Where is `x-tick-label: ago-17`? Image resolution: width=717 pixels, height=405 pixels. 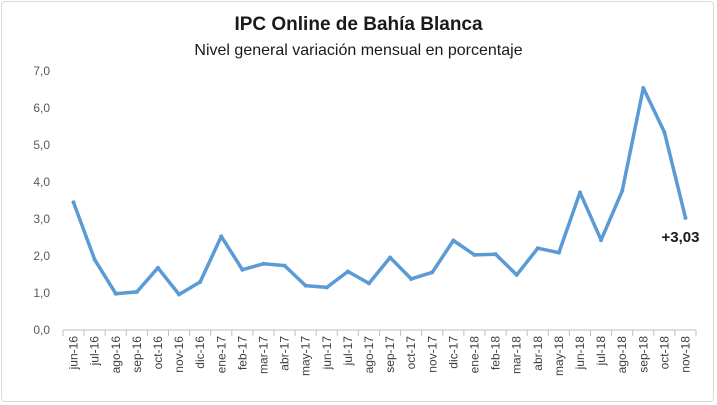 x-tick-label: ago-17 is located at coordinates (369, 355).